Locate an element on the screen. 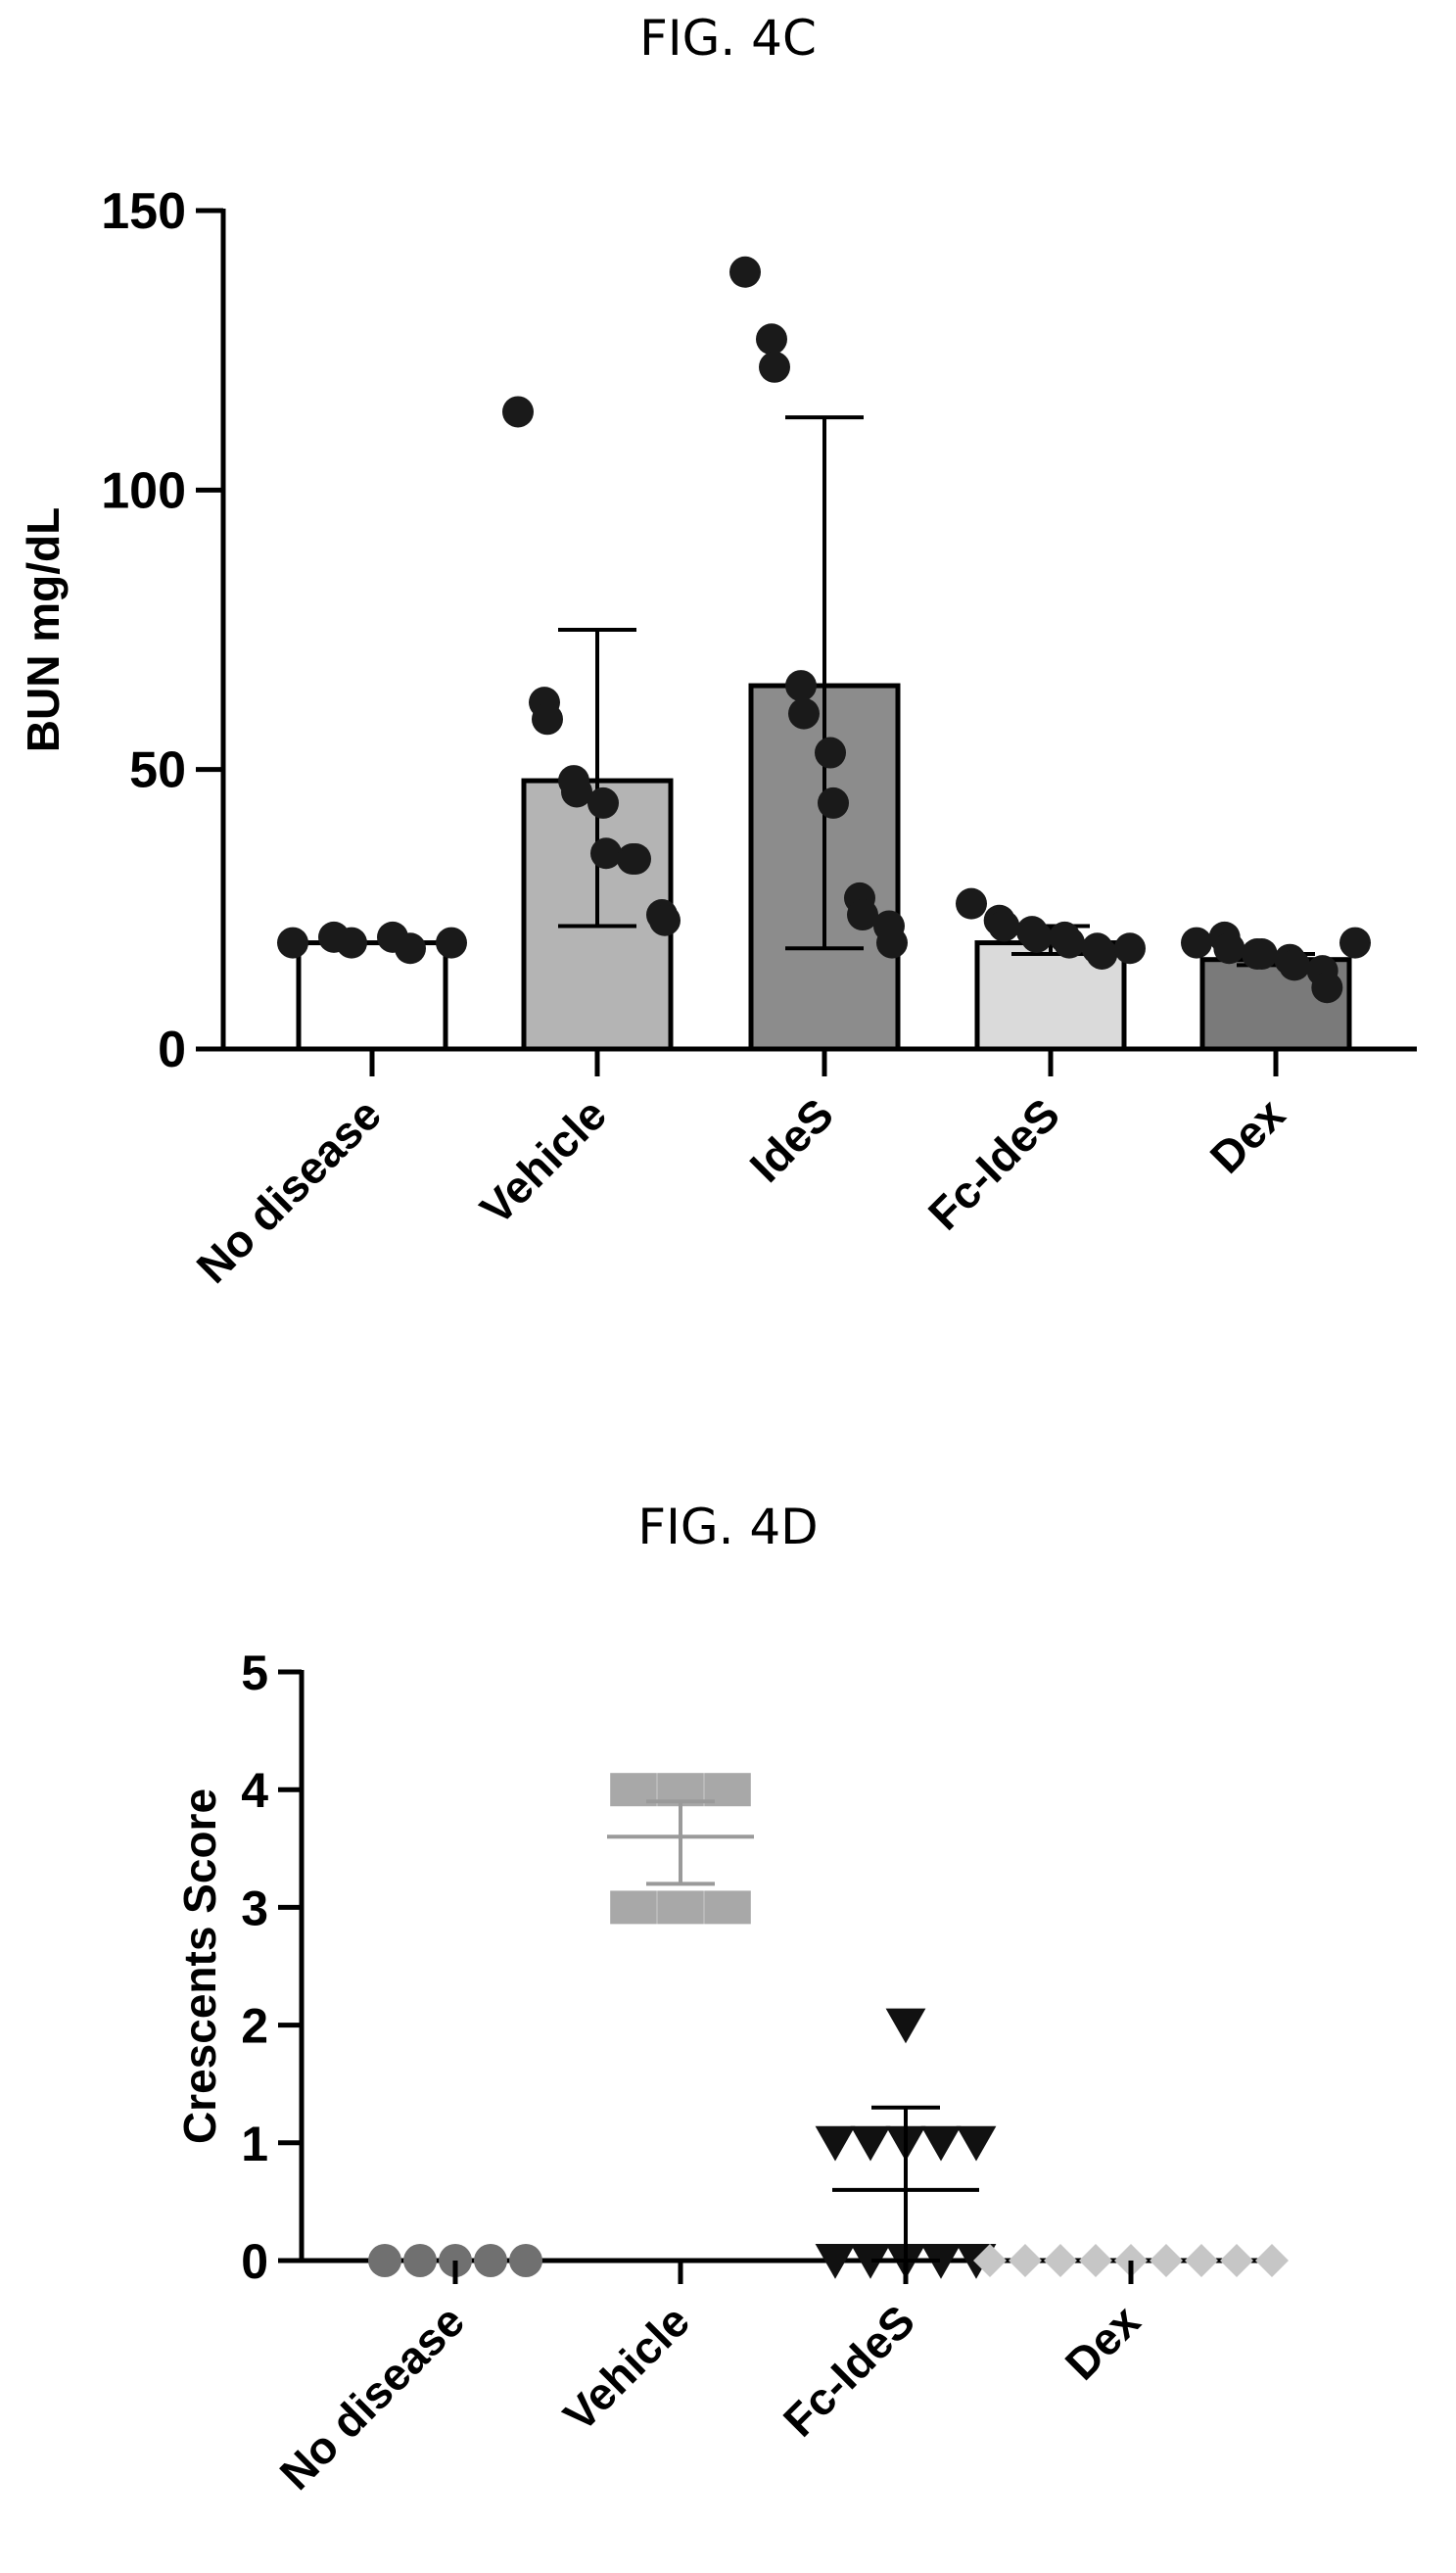  bar is located at coordinates (372, 996).